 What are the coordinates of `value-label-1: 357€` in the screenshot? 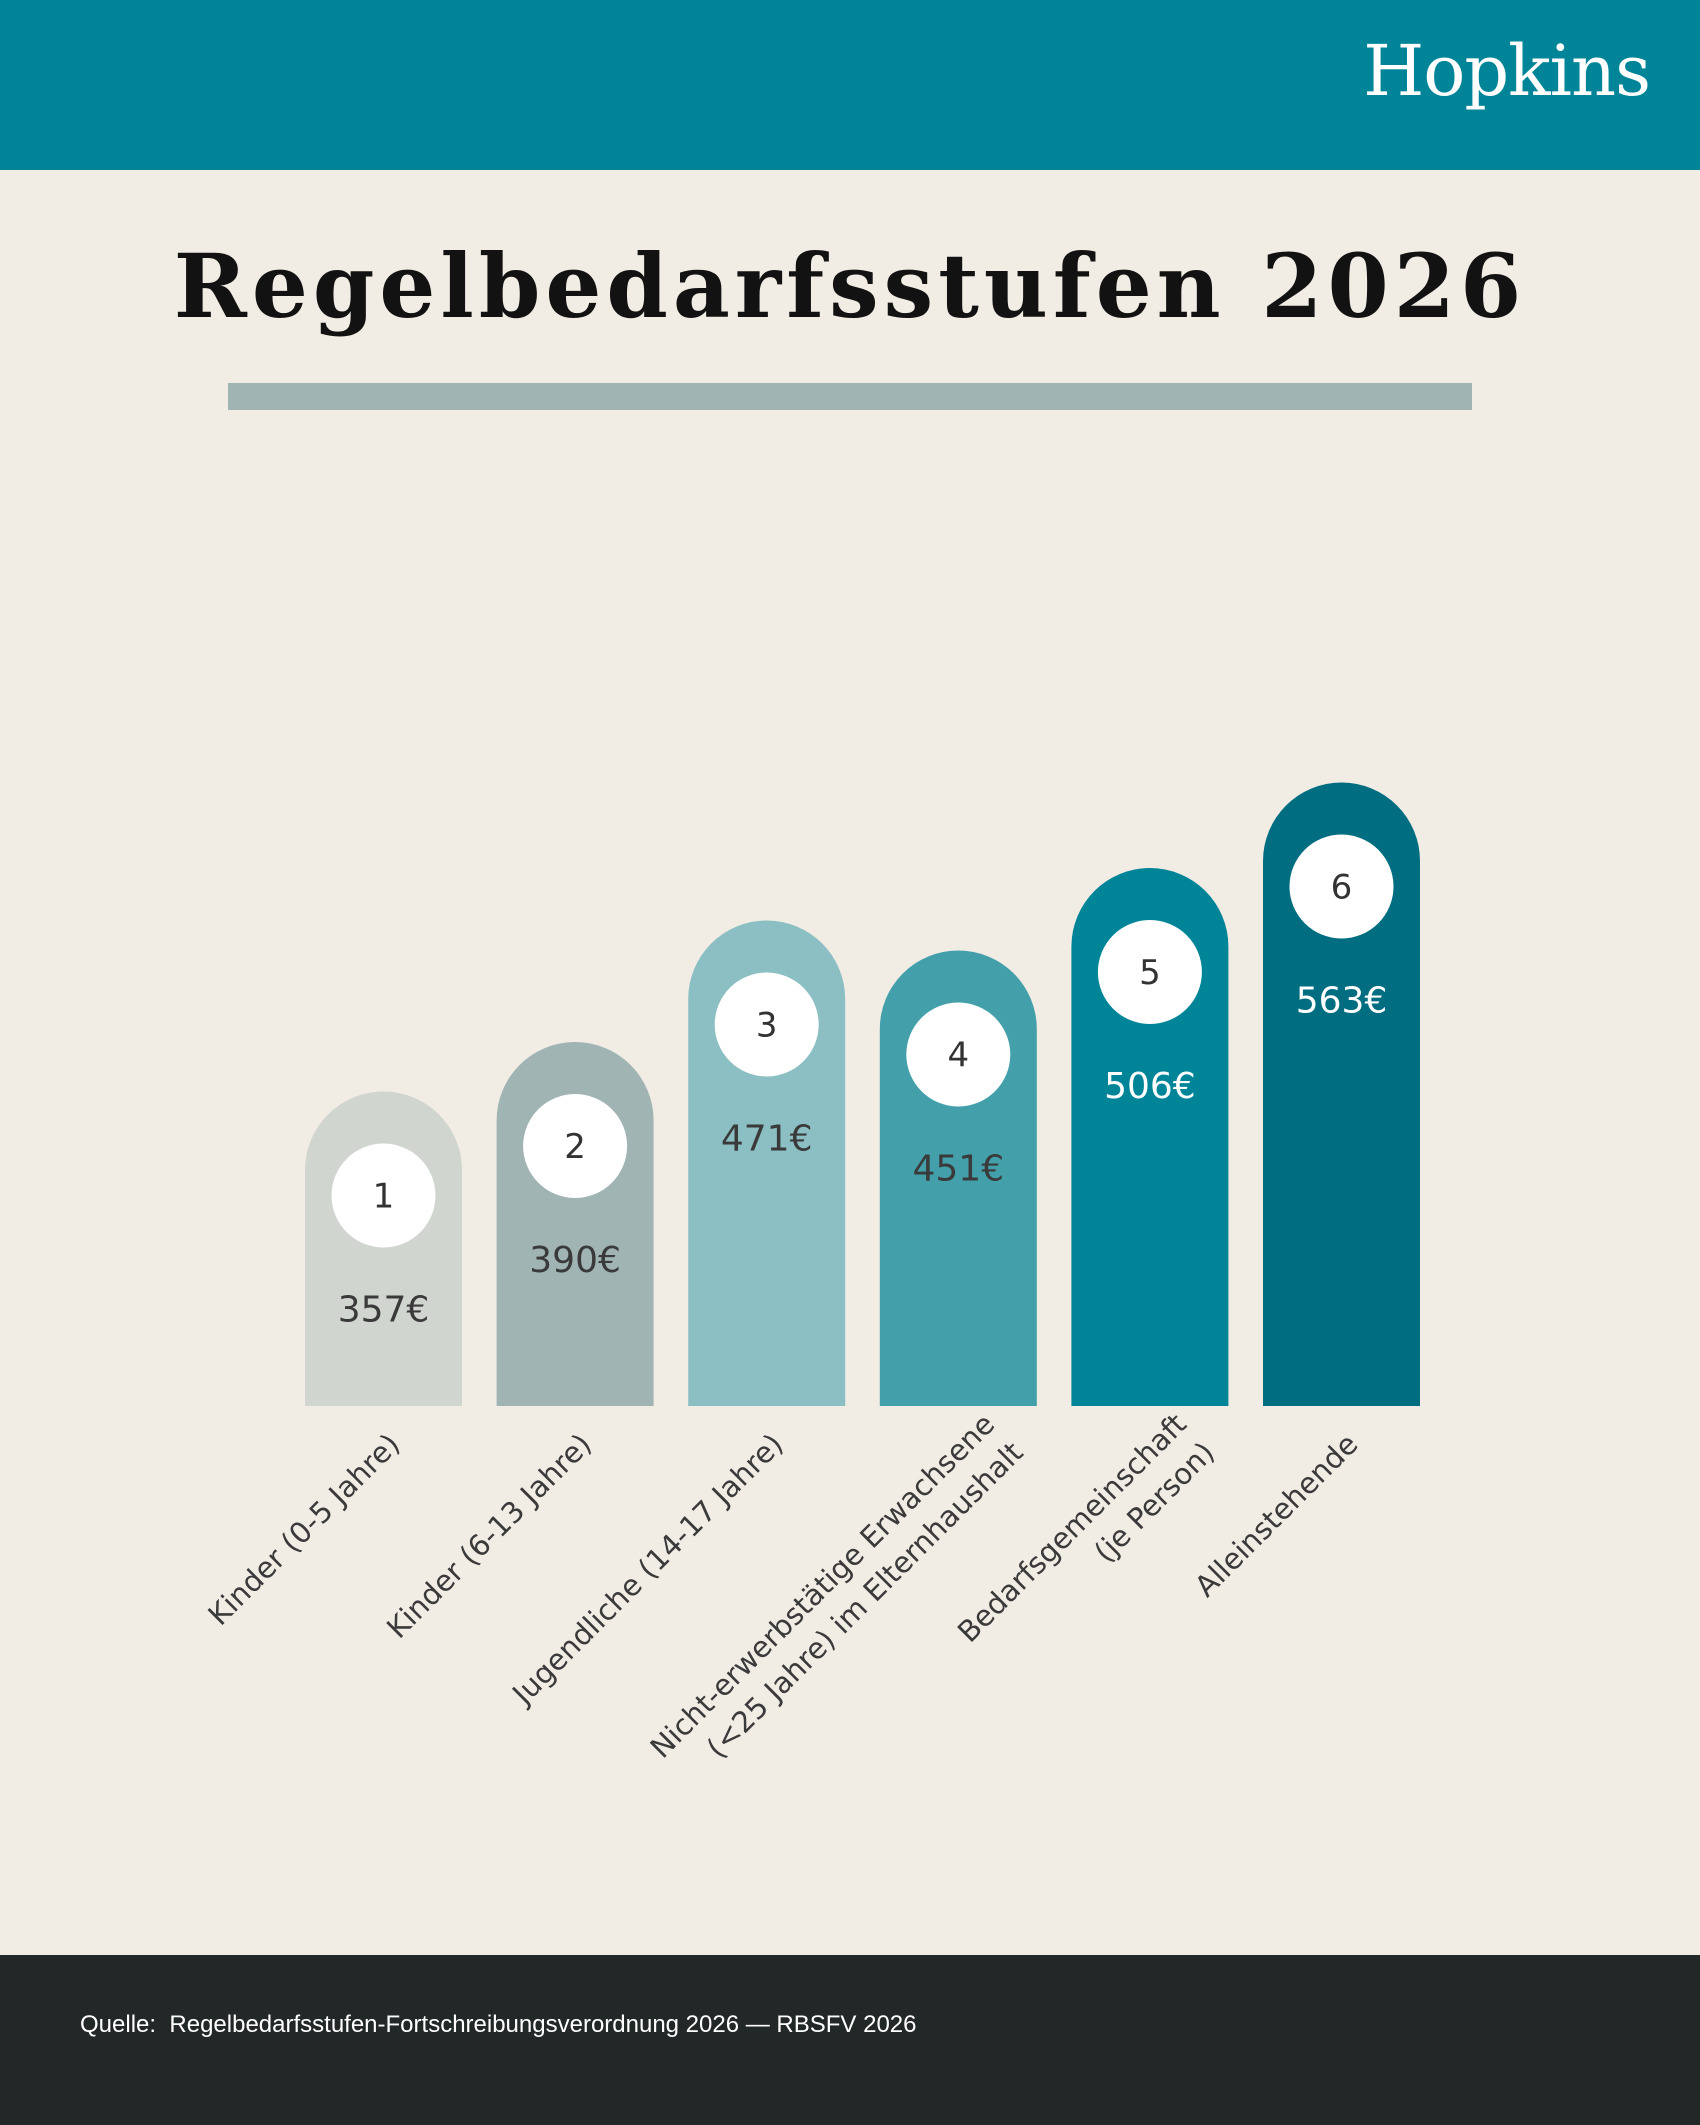 It's located at (384, 1310).